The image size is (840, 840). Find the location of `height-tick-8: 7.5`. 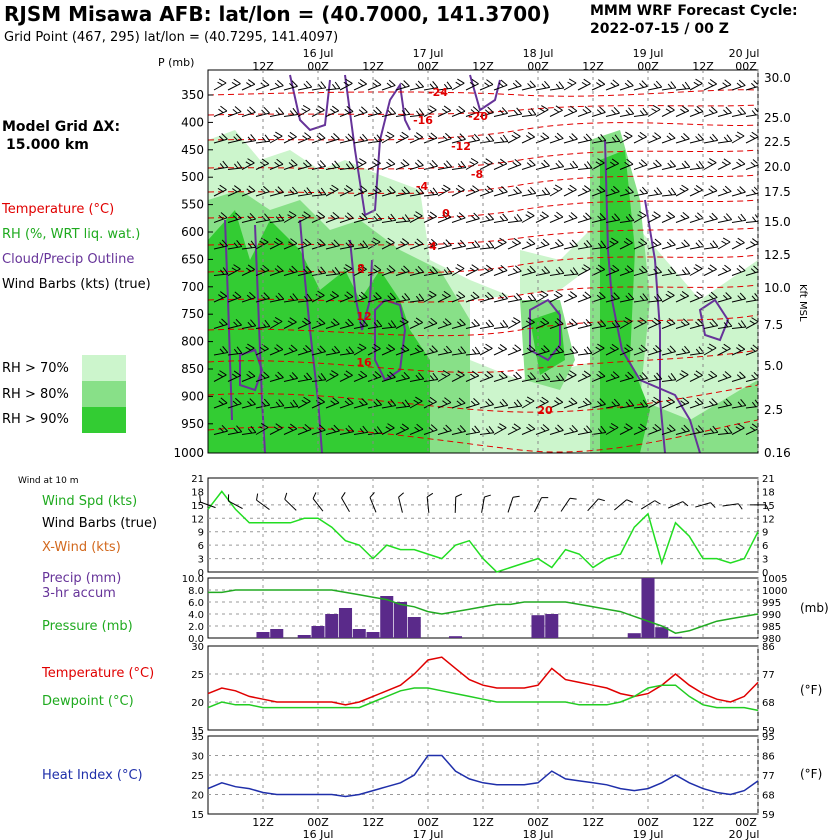

height-tick-8: 7.5 is located at coordinates (773, 325).